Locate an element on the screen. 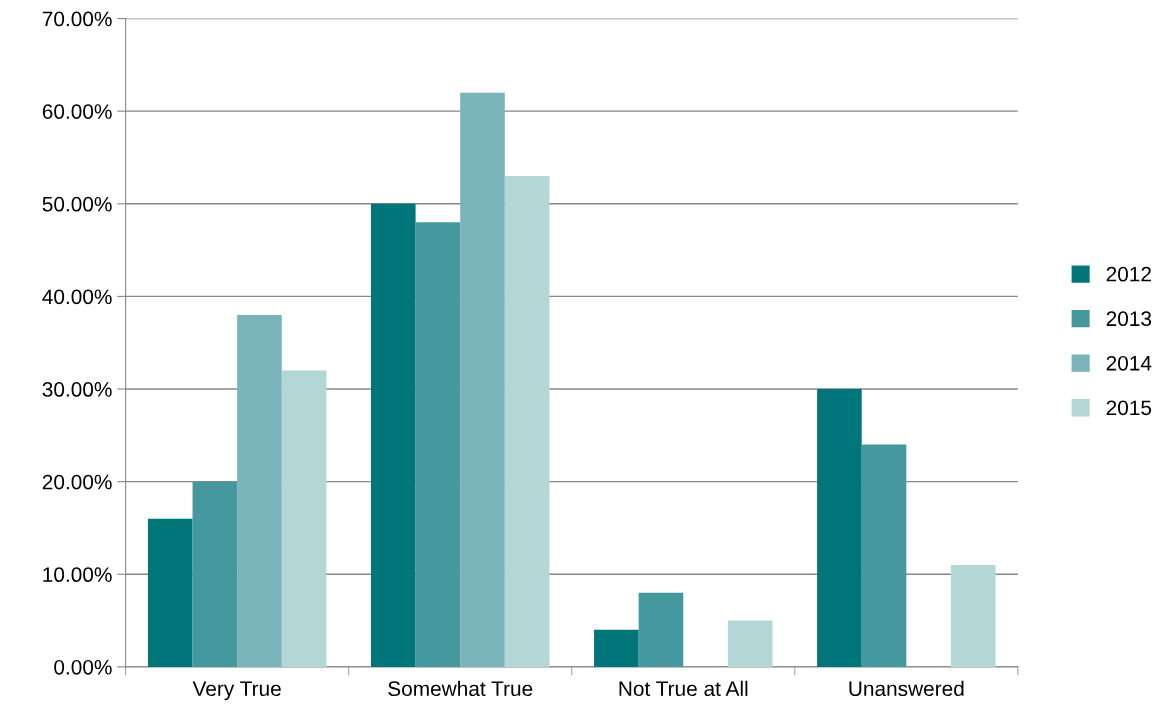 Image resolution: width=1174 pixels, height=714 pixels. legend-label: 2013 is located at coordinates (1129, 319).